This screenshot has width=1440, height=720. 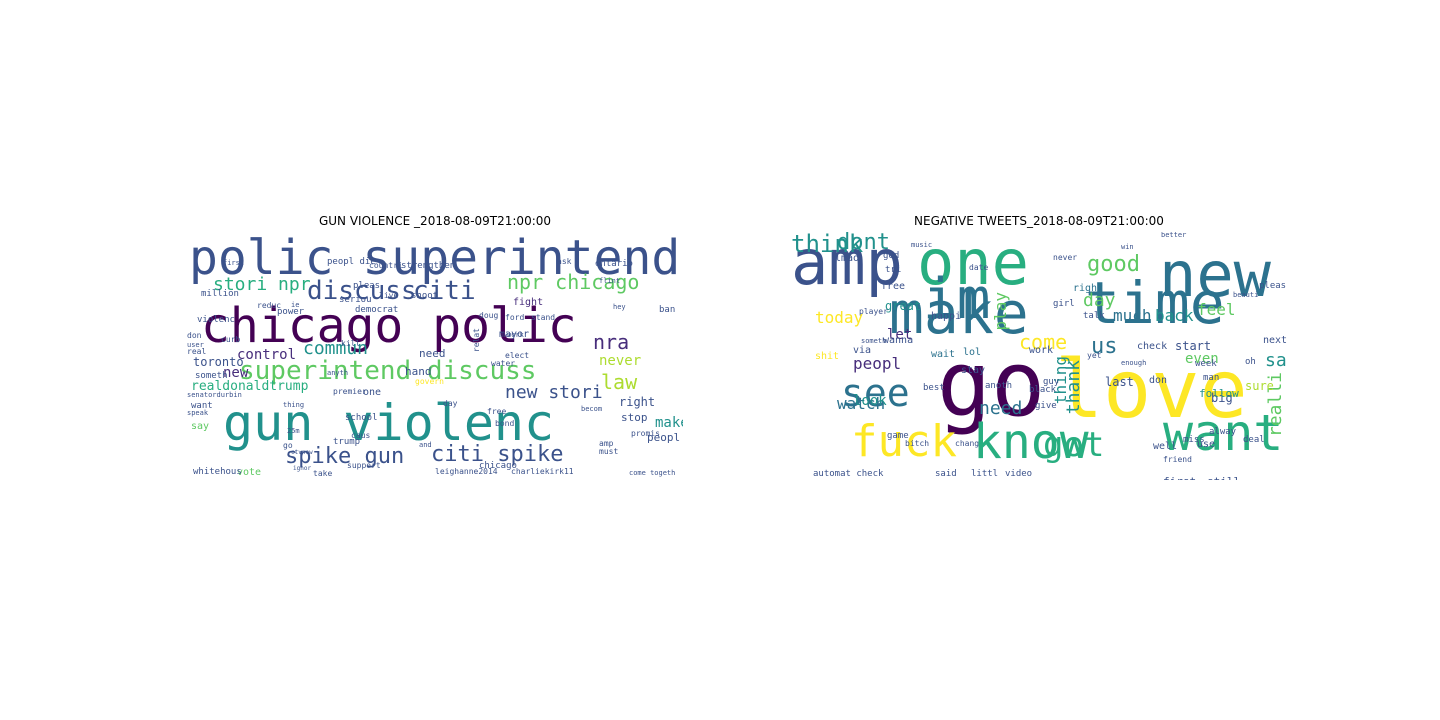 What do you see at coordinates (972, 352) in the screenshot?
I see `cloud-word: lol` at bounding box center [972, 352].